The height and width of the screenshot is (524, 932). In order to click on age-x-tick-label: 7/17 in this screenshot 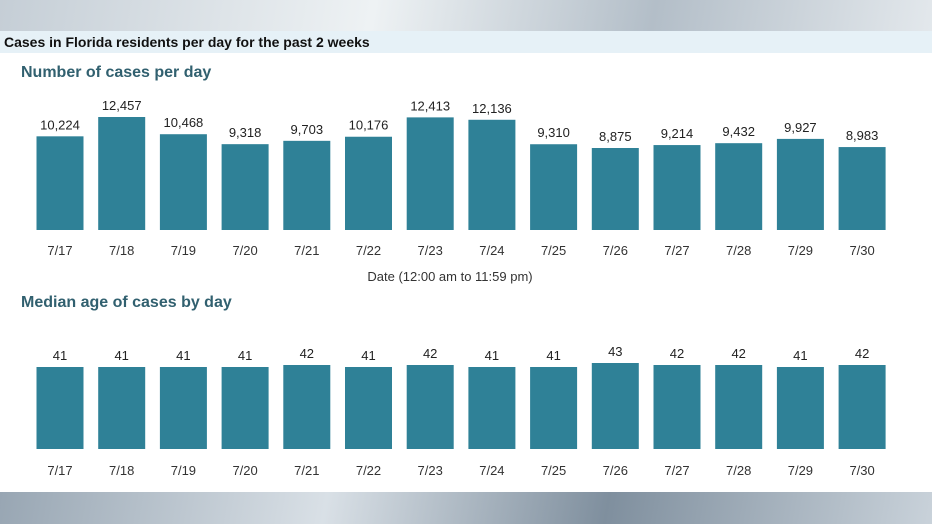, I will do `click(59, 470)`.